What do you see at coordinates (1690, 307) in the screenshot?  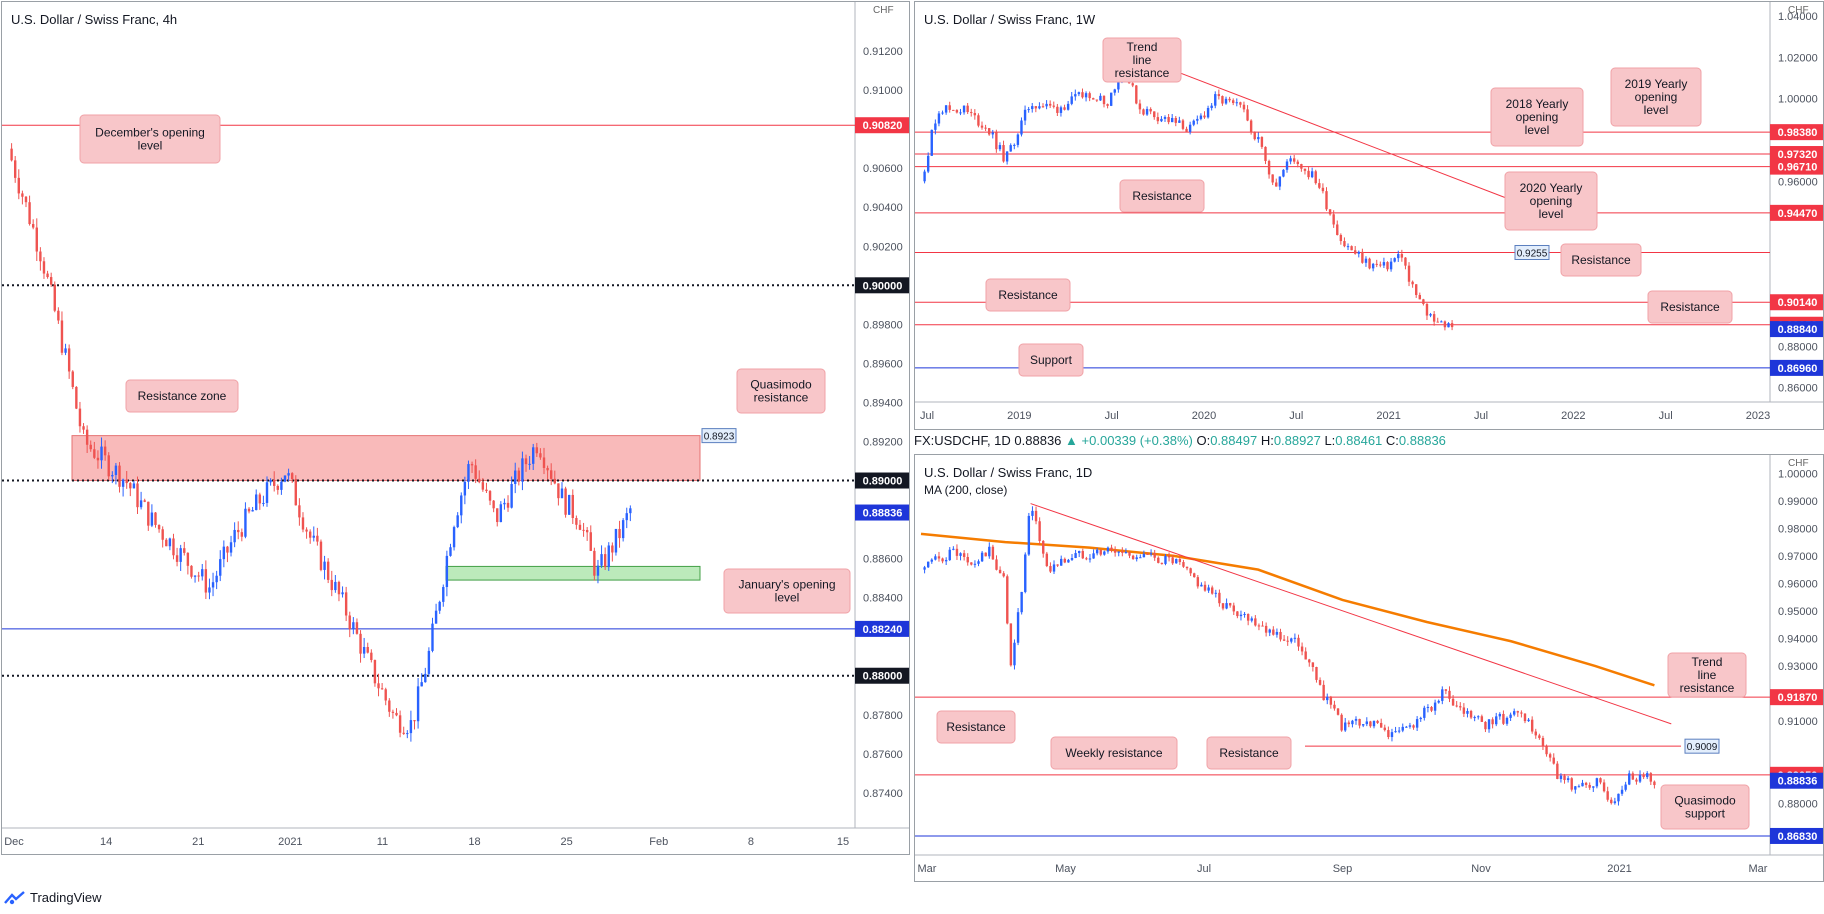 I see `callout-line: Resistance` at bounding box center [1690, 307].